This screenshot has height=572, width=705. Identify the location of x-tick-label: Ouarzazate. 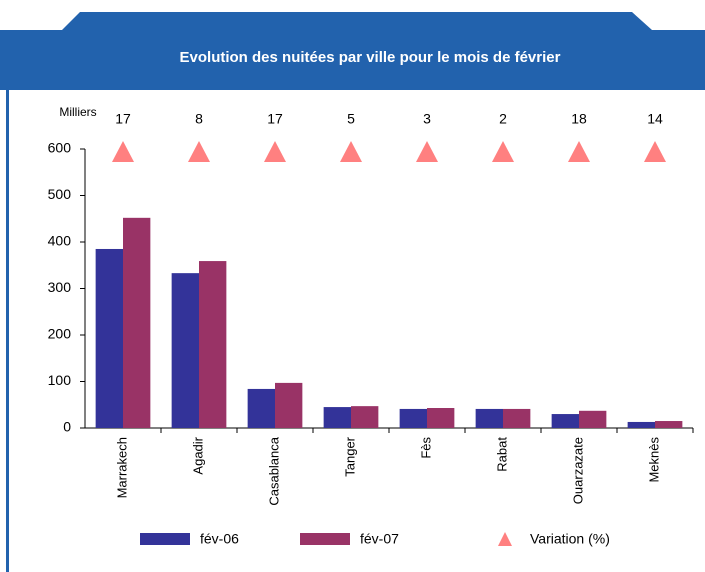
(577, 470).